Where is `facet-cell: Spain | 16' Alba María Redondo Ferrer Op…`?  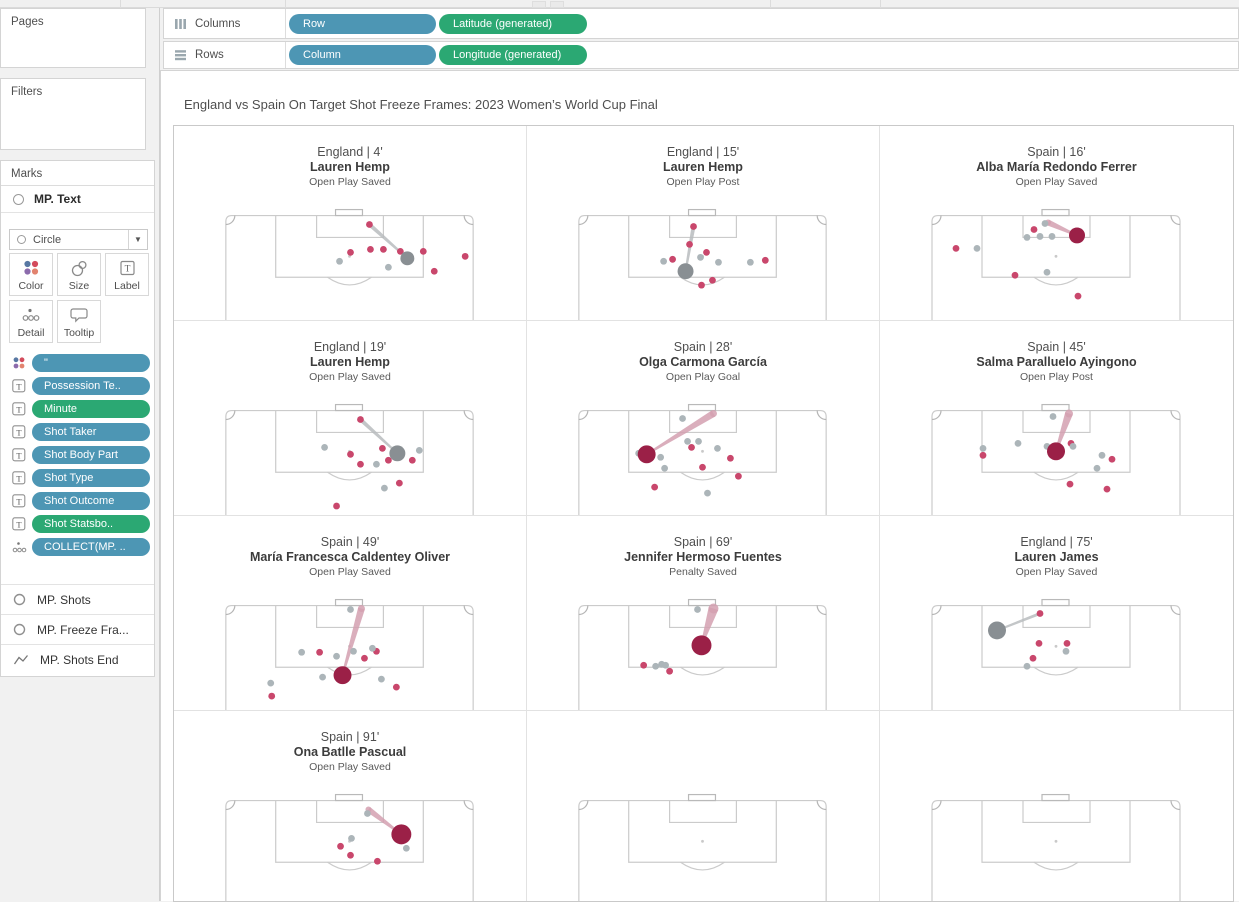 facet-cell: Spain | 16' Alba María Redondo Ferrer Op… is located at coordinates (1056, 223).